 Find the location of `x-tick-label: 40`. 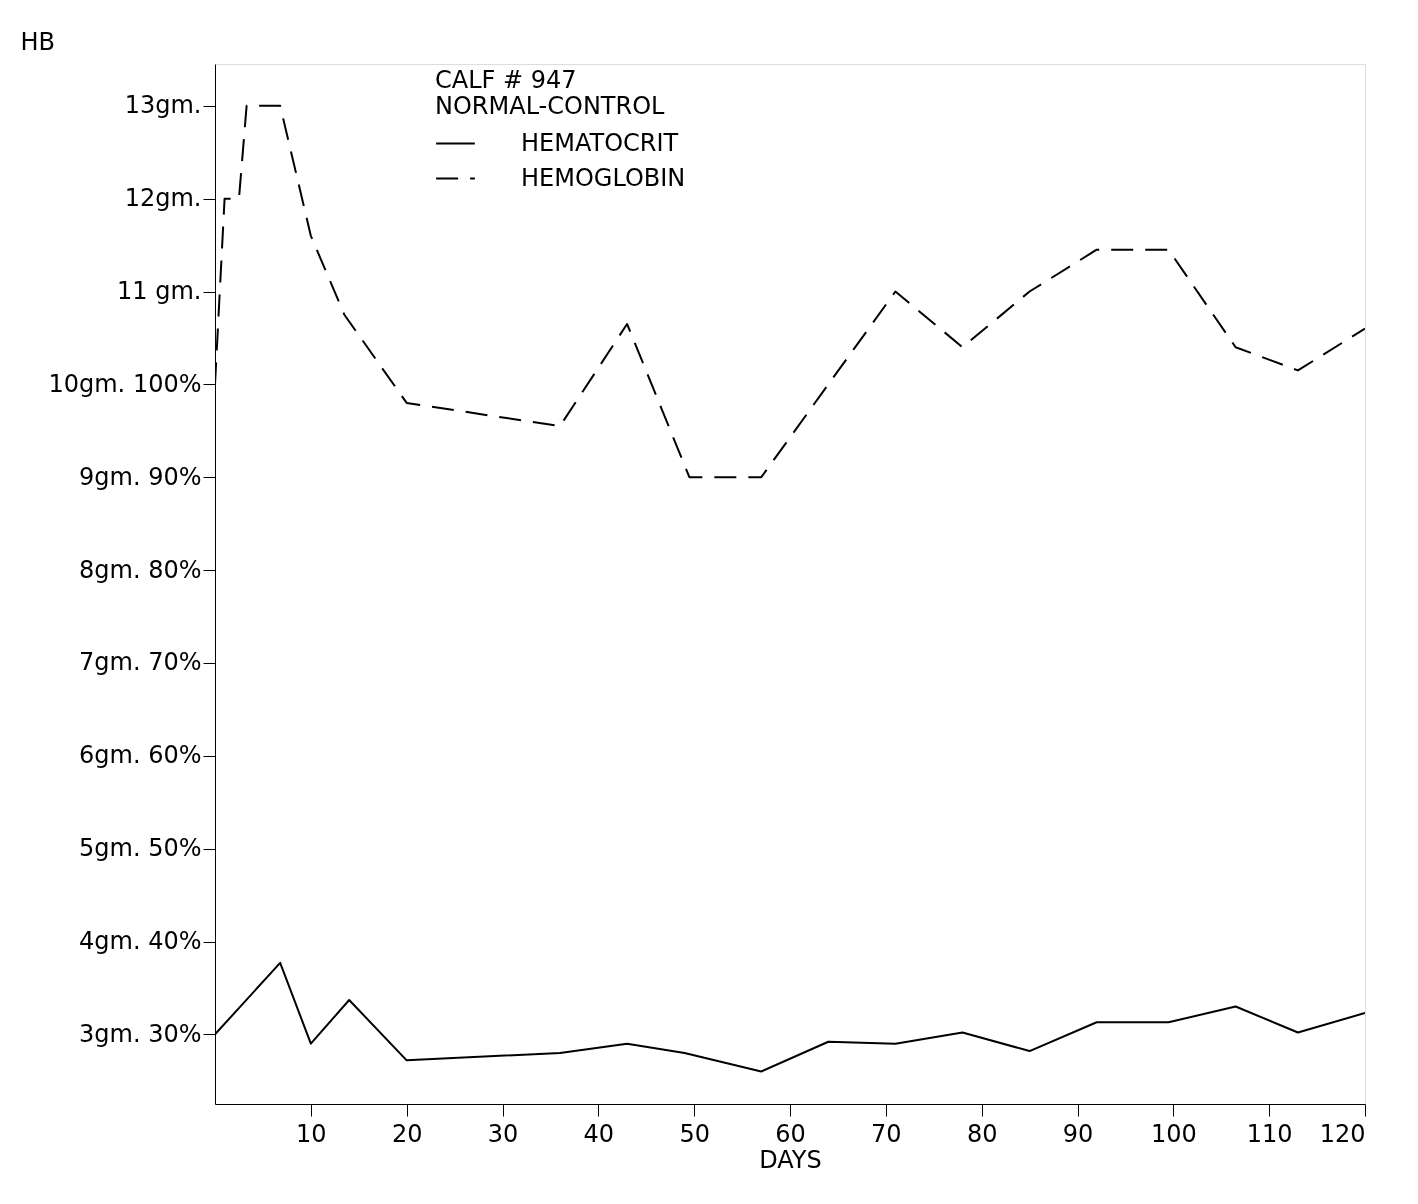

x-tick-label: 40 is located at coordinates (599, 1133).